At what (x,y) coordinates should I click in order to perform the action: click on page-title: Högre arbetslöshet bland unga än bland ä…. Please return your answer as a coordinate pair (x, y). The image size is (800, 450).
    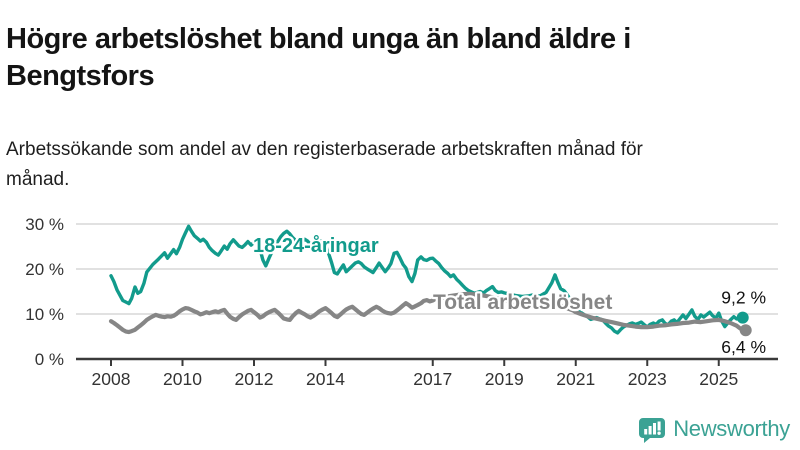
    Looking at the image, I should click on (318, 58).